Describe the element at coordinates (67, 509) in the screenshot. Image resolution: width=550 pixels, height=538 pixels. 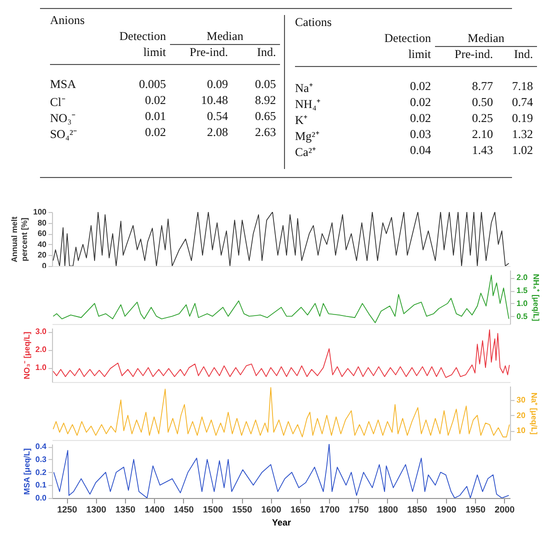
I see `x-tick-label: 1250` at that location.